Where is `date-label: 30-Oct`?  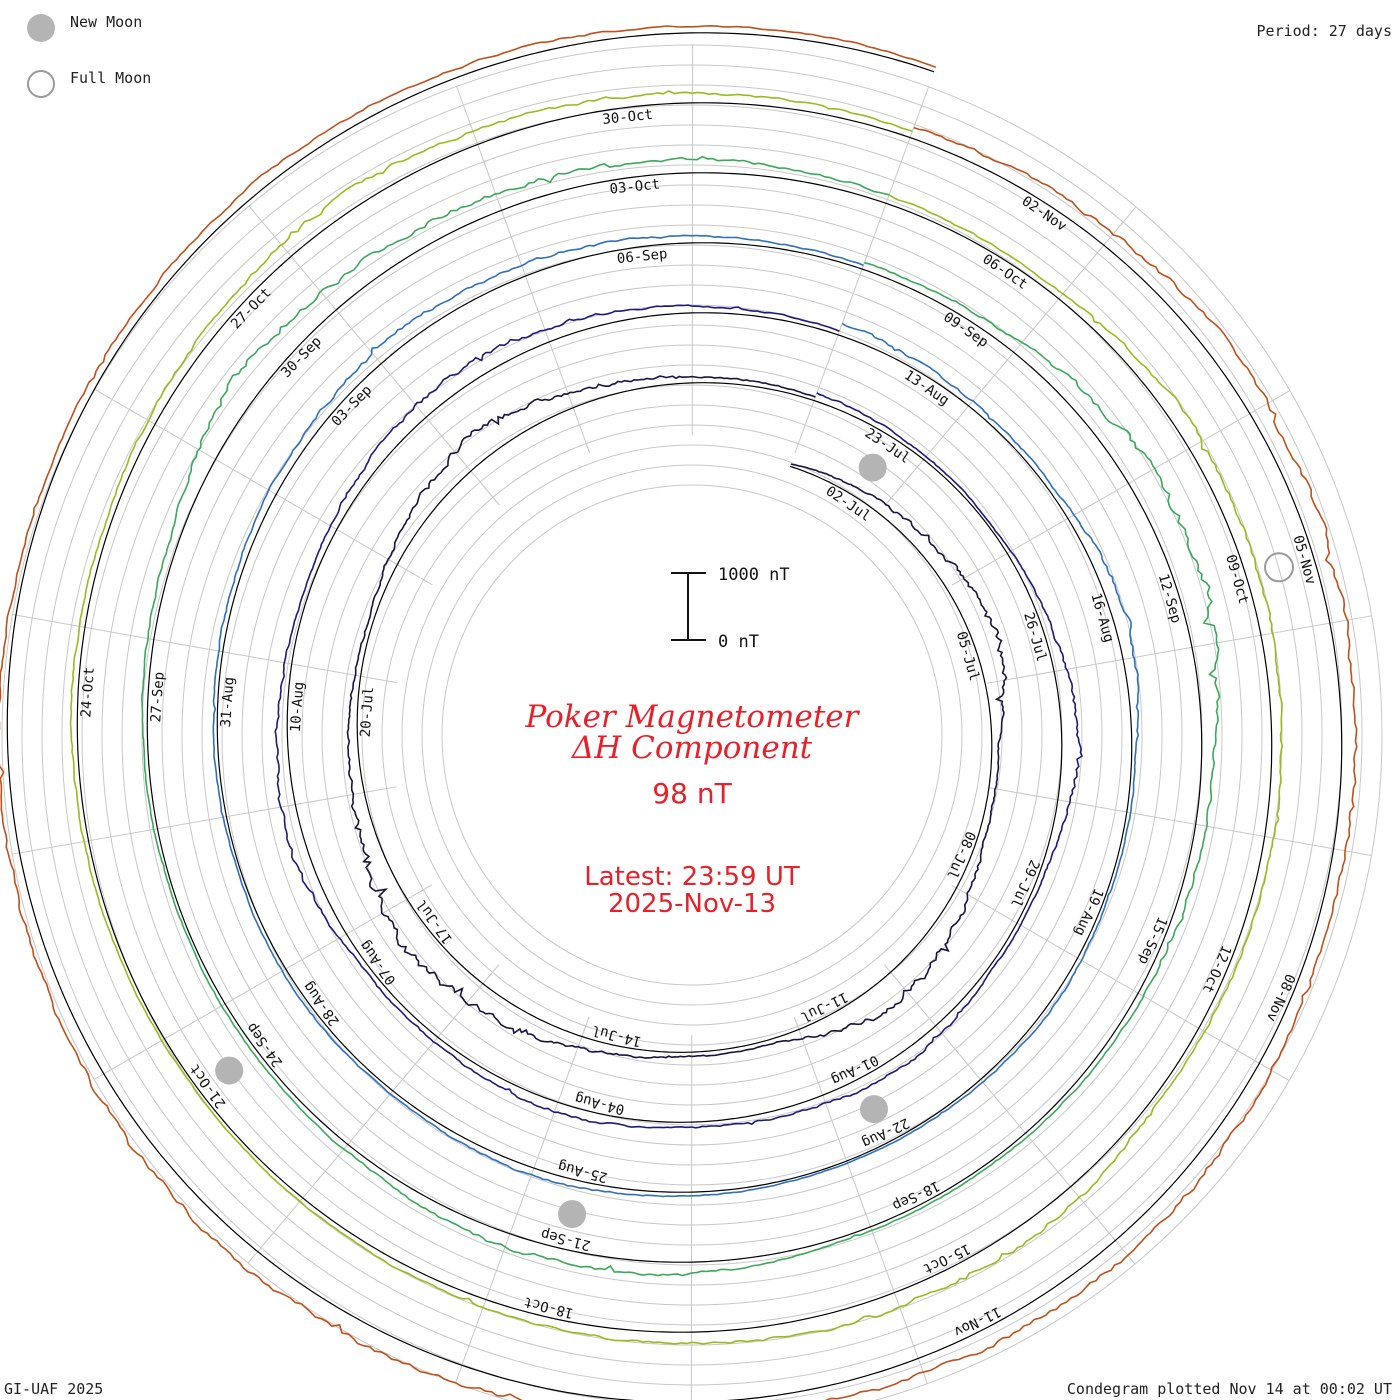
date-label: 30-Oct is located at coordinates (628, 117).